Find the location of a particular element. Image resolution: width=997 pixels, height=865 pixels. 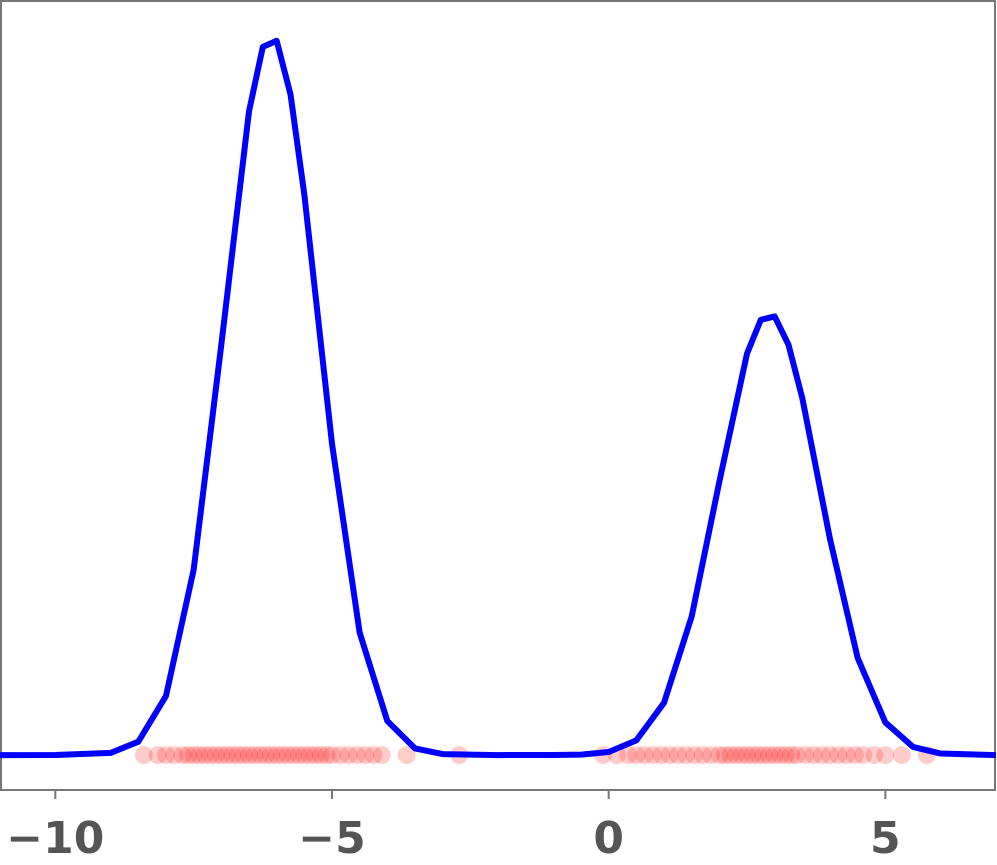

x-tick-label: −5 is located at coordinates (331, 838).